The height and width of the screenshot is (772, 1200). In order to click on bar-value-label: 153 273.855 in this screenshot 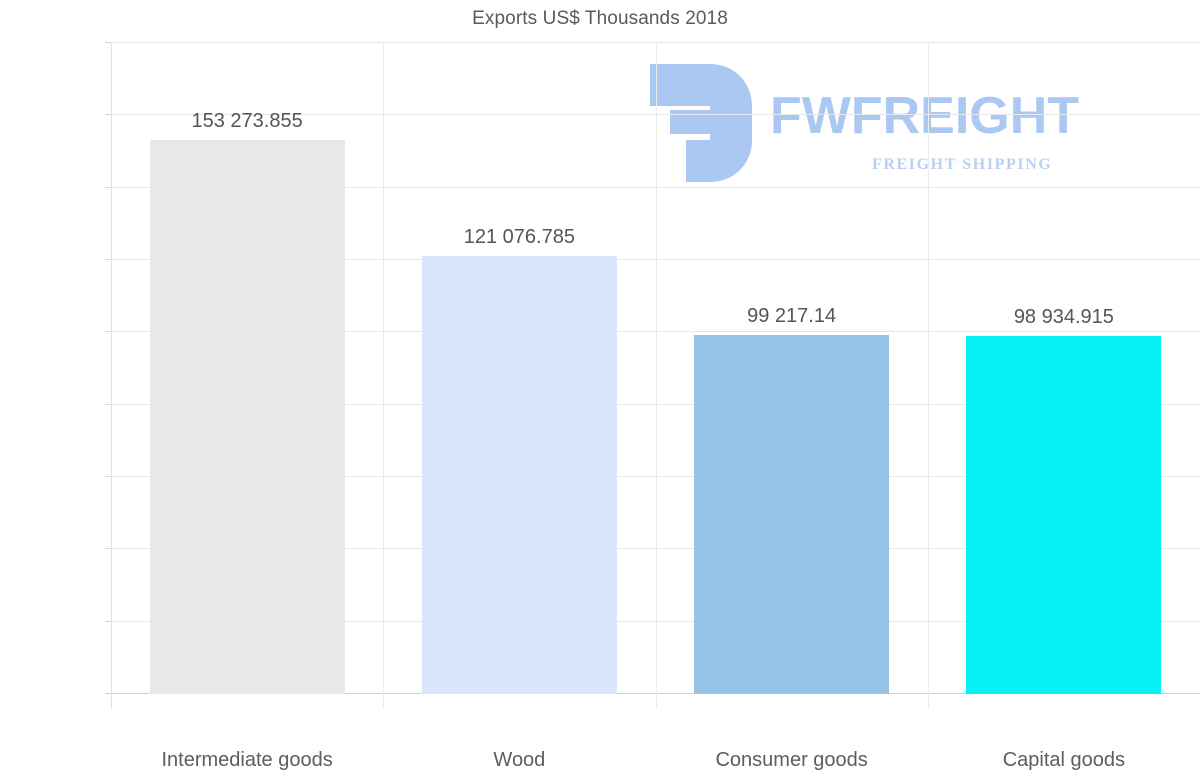, I will do `click(247, 120)`.